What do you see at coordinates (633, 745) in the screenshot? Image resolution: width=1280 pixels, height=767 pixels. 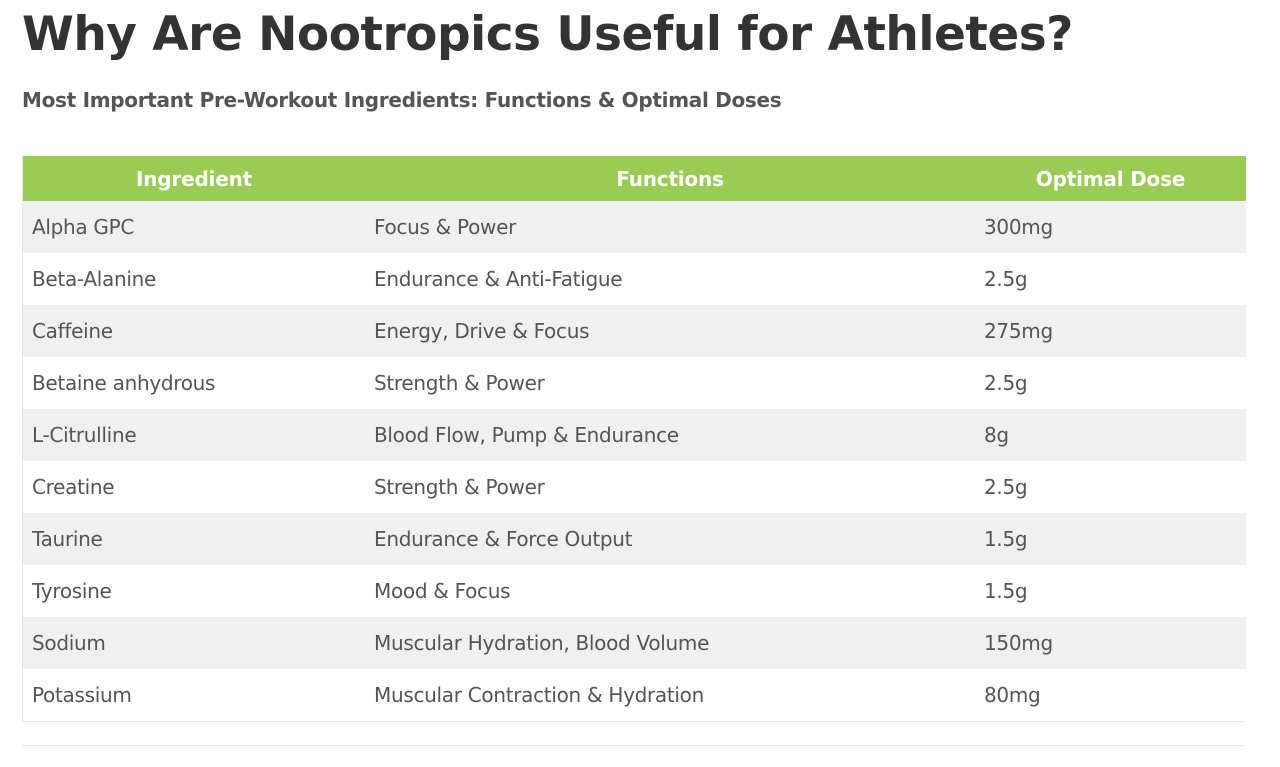 I see `section-divider` at bounding box center [633, 745].